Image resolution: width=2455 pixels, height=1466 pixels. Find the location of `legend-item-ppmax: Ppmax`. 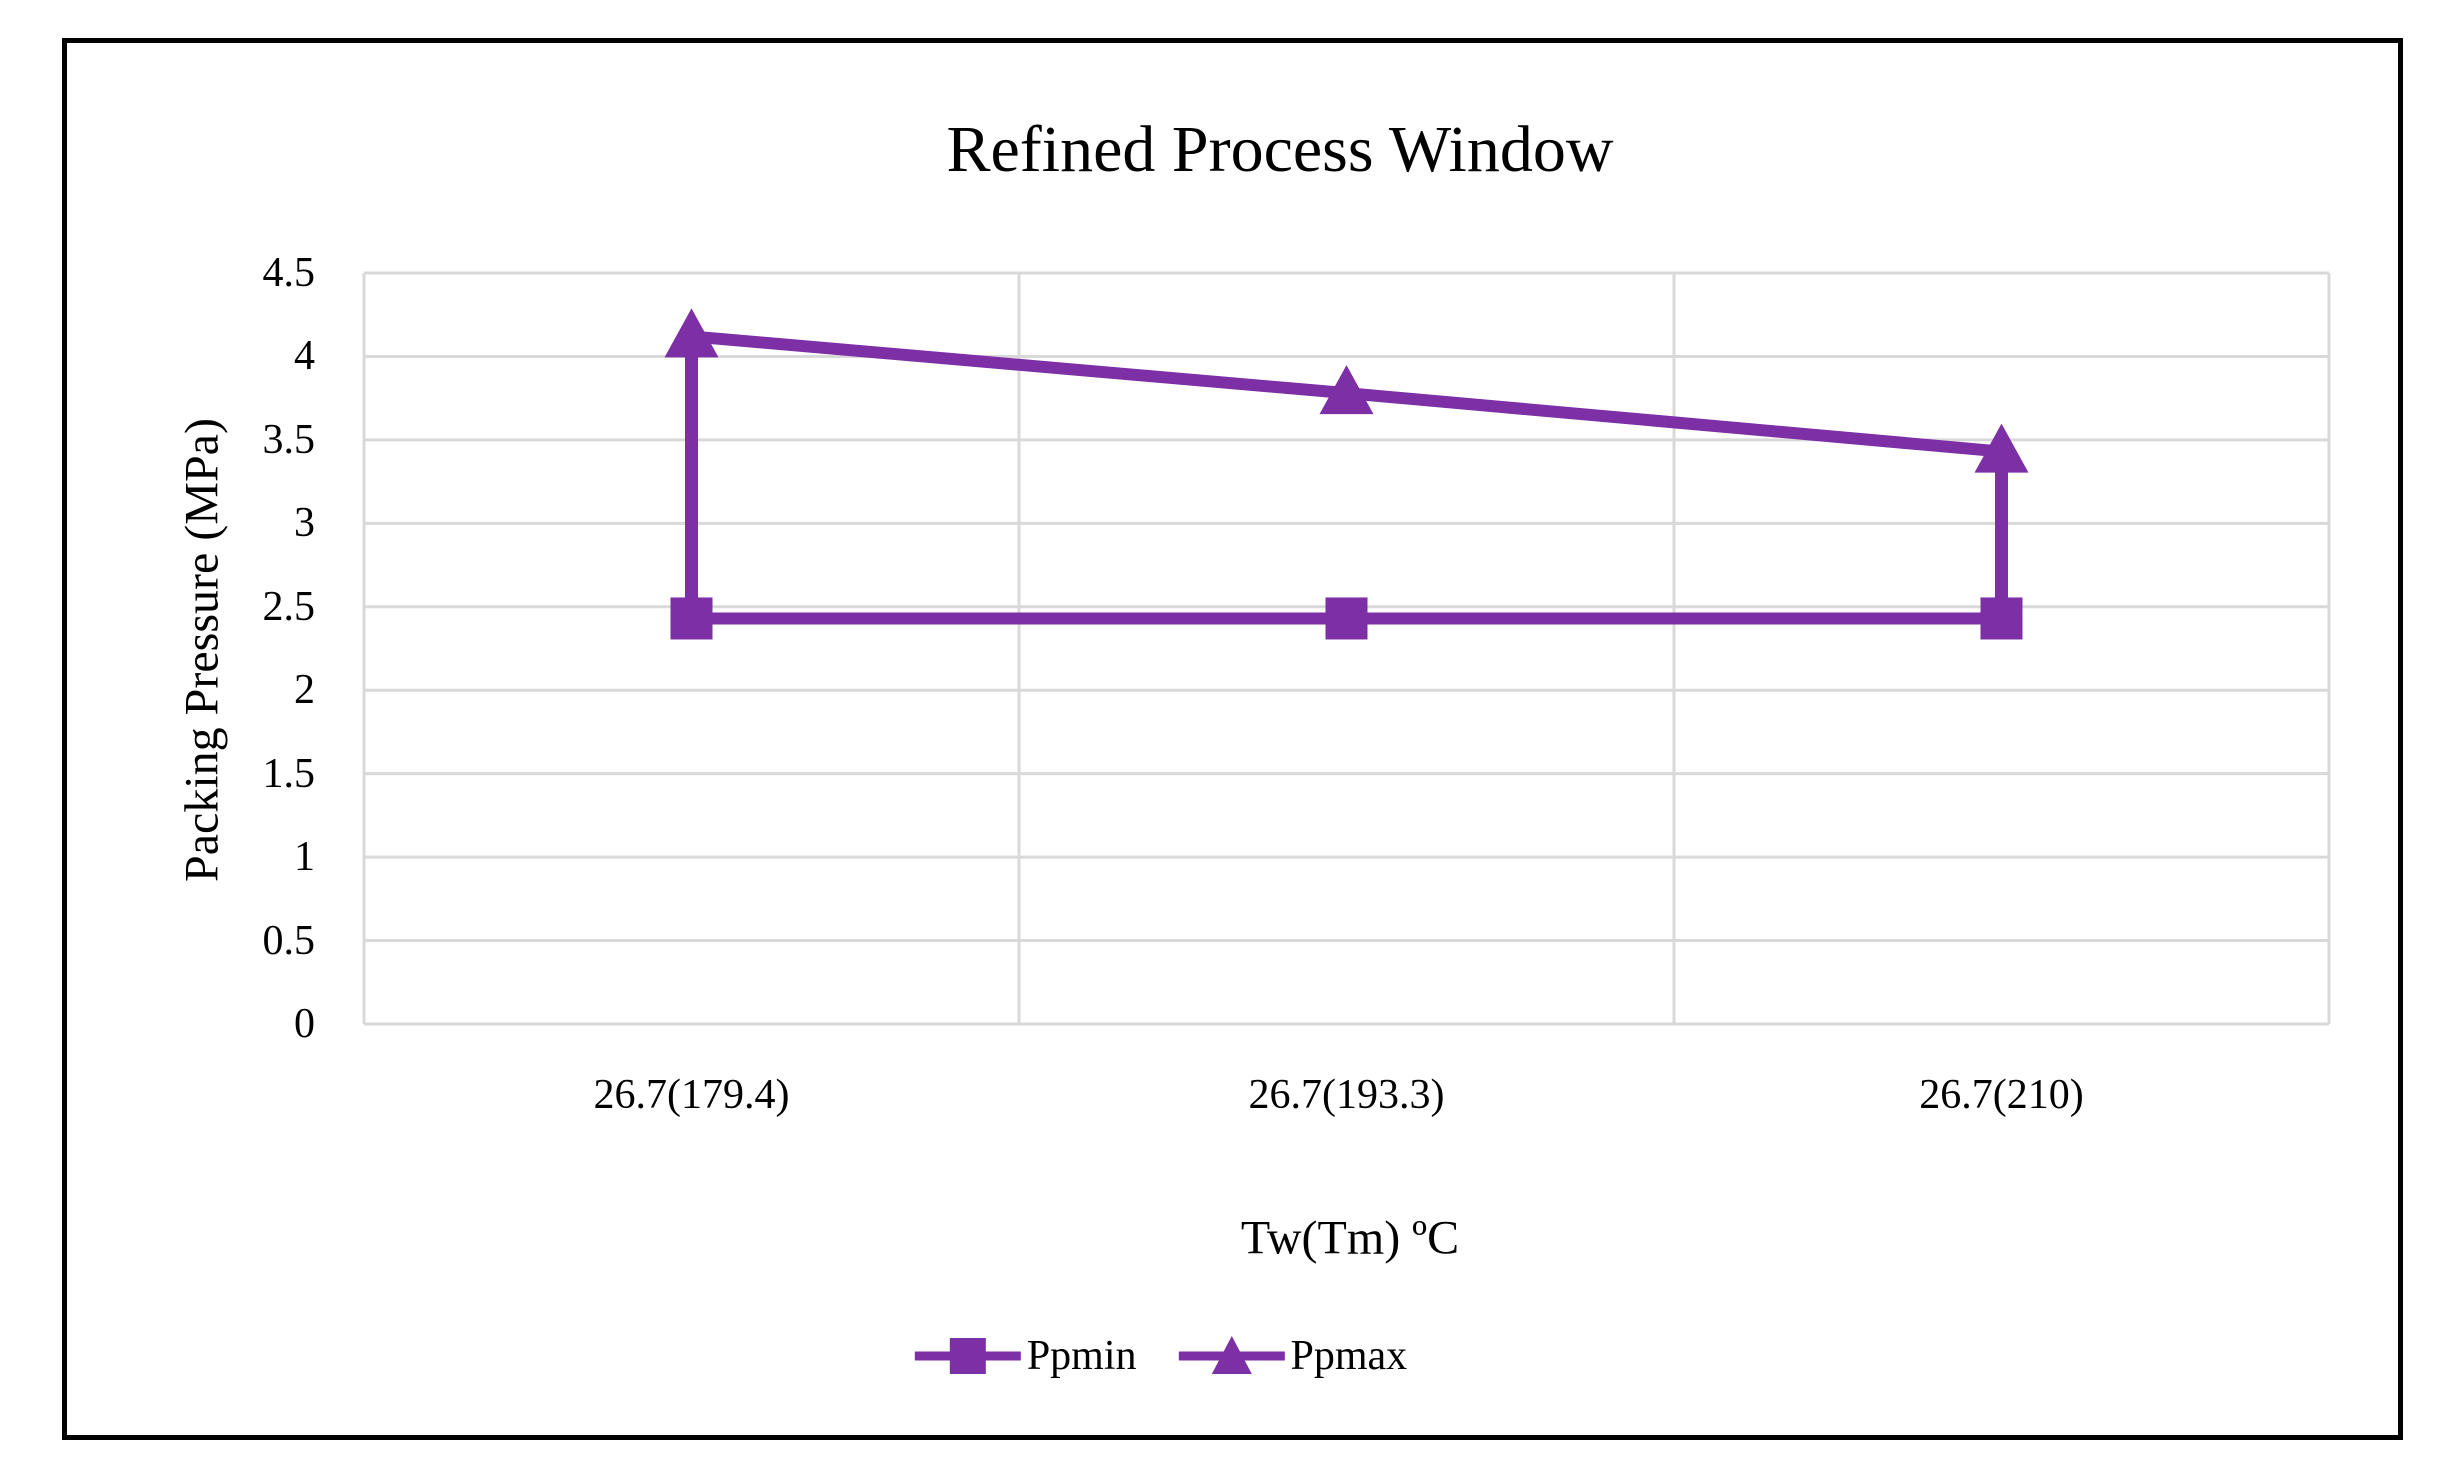

legend-item-ppmax: Ppmax is located at coordinates (1292, 1356).